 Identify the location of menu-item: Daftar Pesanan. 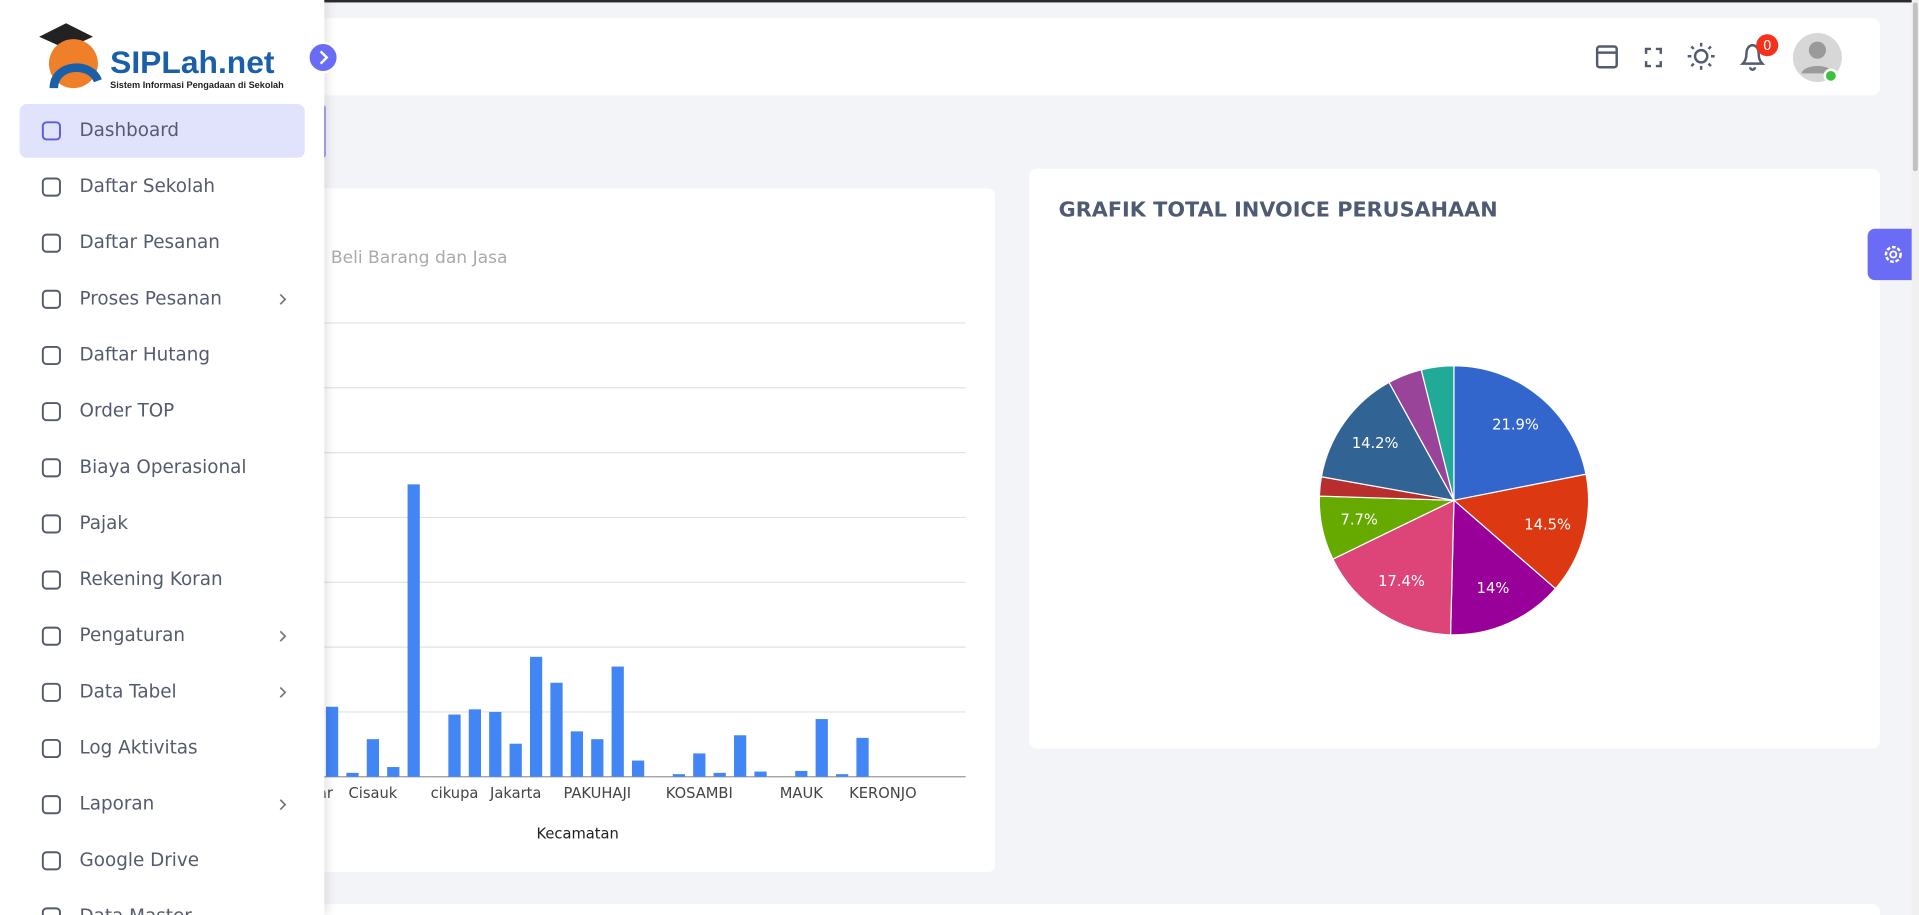
(150, 242).